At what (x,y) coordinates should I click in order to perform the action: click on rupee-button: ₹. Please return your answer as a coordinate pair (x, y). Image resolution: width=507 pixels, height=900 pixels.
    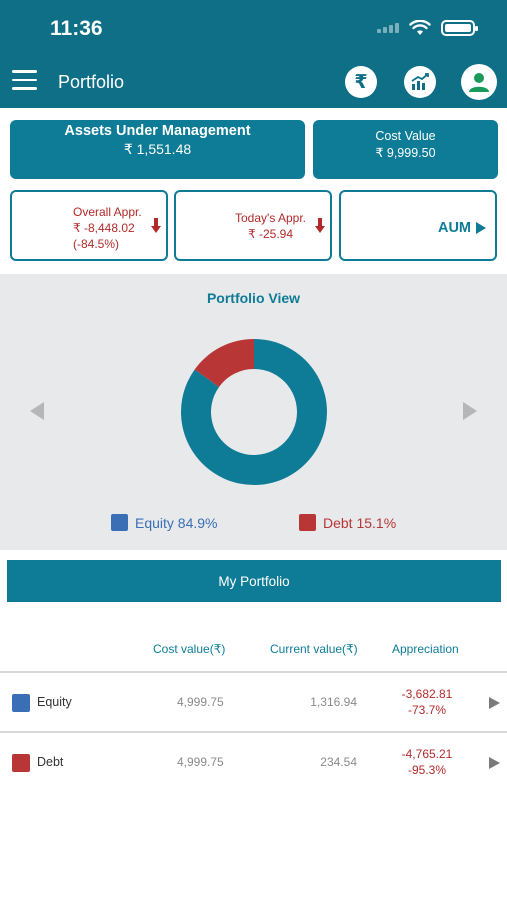
    Looking at the image, I should click on (361, 82).